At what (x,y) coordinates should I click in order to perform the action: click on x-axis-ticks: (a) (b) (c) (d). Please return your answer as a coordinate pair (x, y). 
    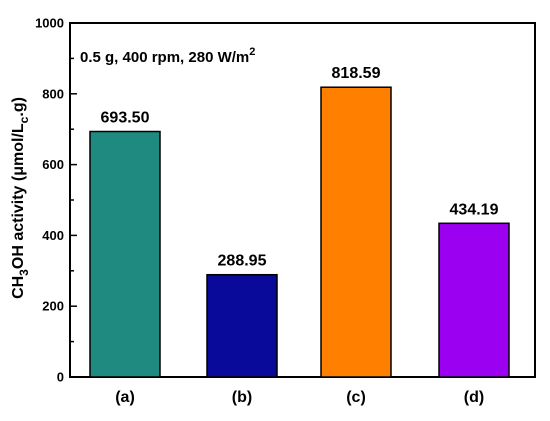
    Looking at the image, I should click on (299, 397).